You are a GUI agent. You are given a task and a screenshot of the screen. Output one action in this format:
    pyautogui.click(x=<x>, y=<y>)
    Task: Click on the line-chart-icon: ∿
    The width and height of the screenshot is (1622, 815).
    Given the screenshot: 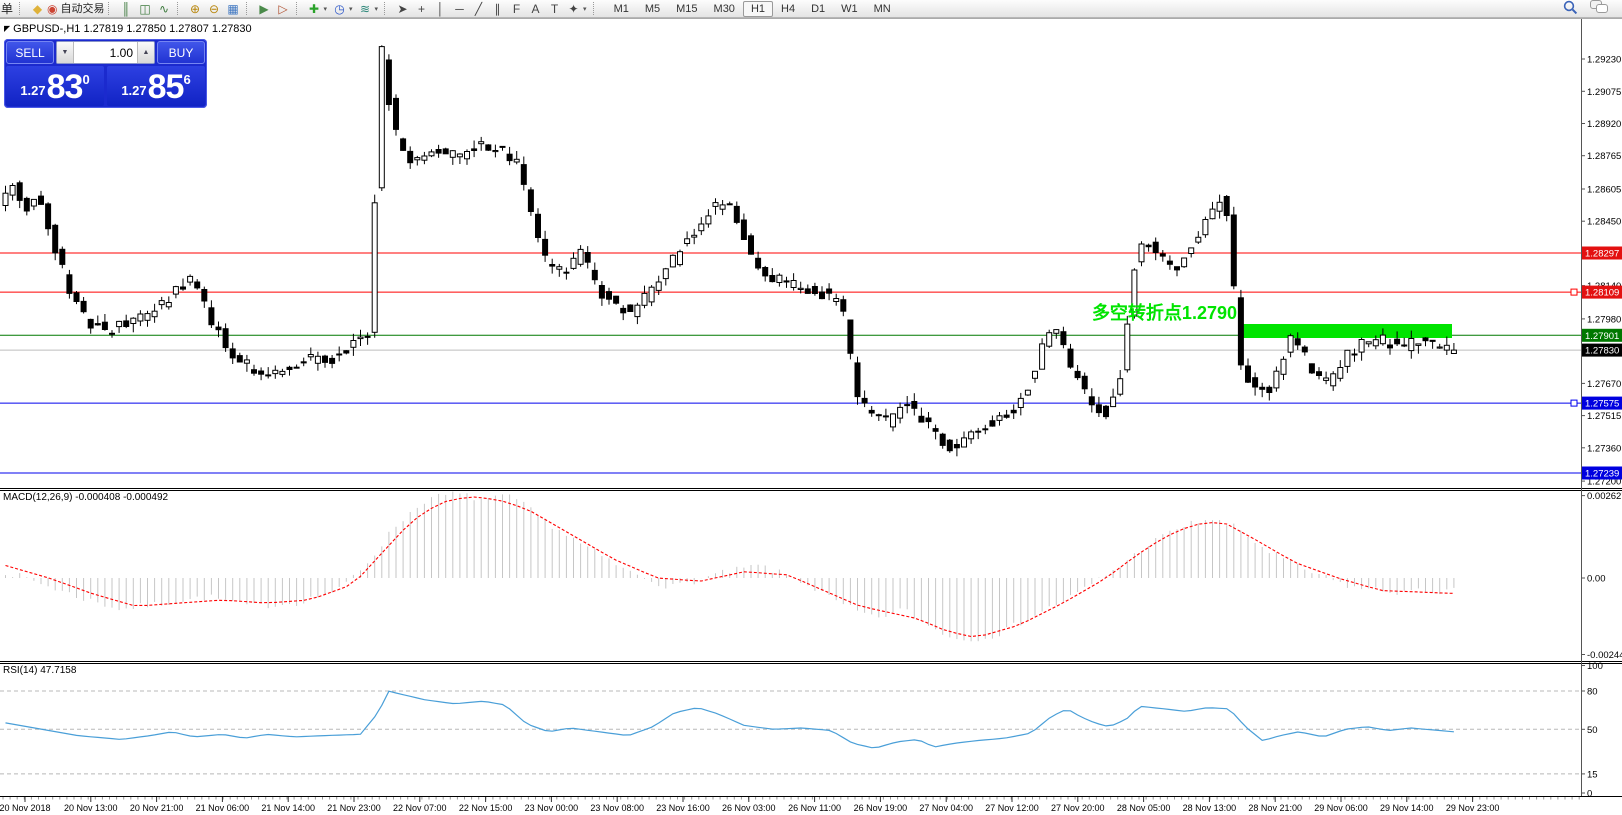 What is the action you would take?
    pyautogui.click(x=164, y=8)
    